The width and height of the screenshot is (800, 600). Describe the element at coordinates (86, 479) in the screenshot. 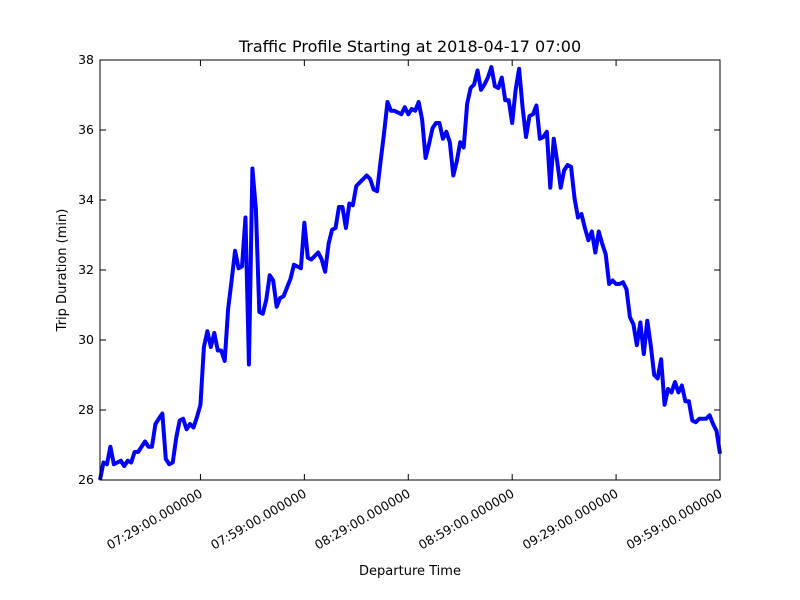

I see `y-tick-label: 26` at that location.